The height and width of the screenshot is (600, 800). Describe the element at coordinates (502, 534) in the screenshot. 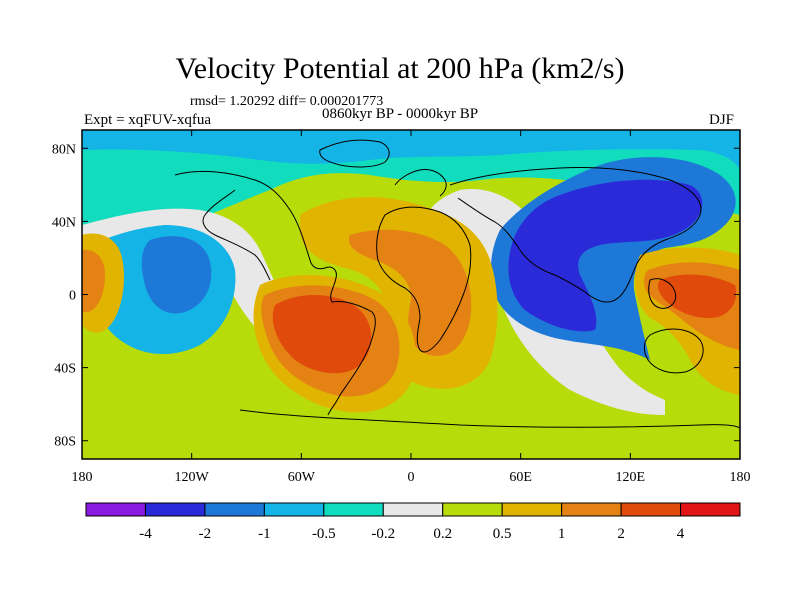

I see `colorbar-label: 0.5` at that location.